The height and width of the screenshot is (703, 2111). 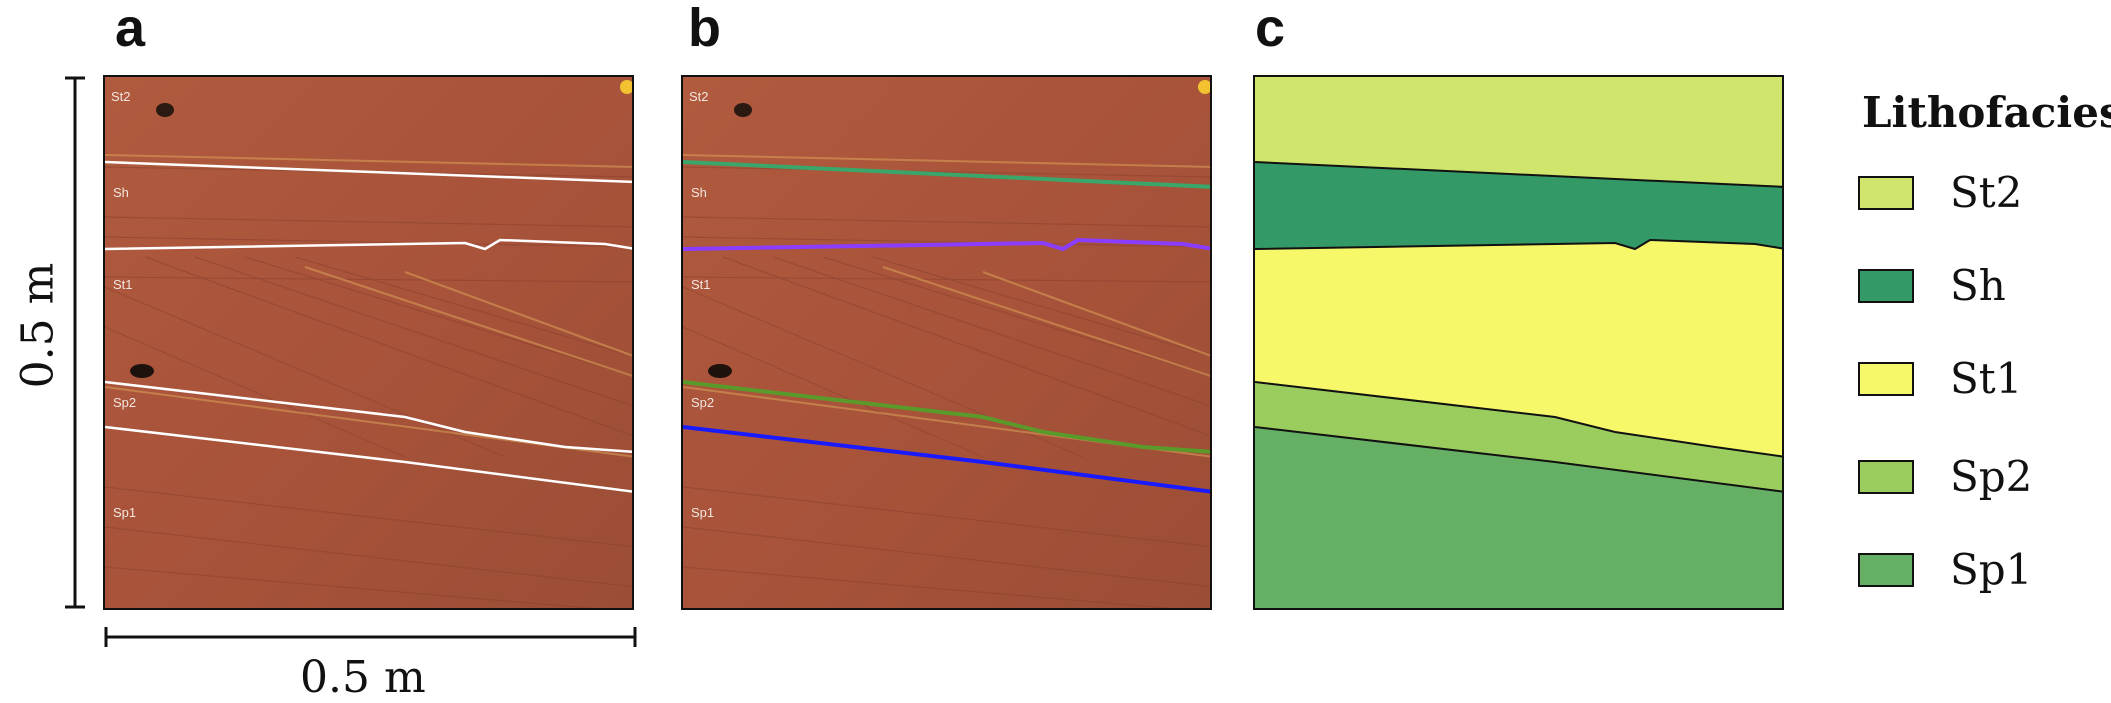 I want to click on facies-region-st1, so click(x=1518, y=348).